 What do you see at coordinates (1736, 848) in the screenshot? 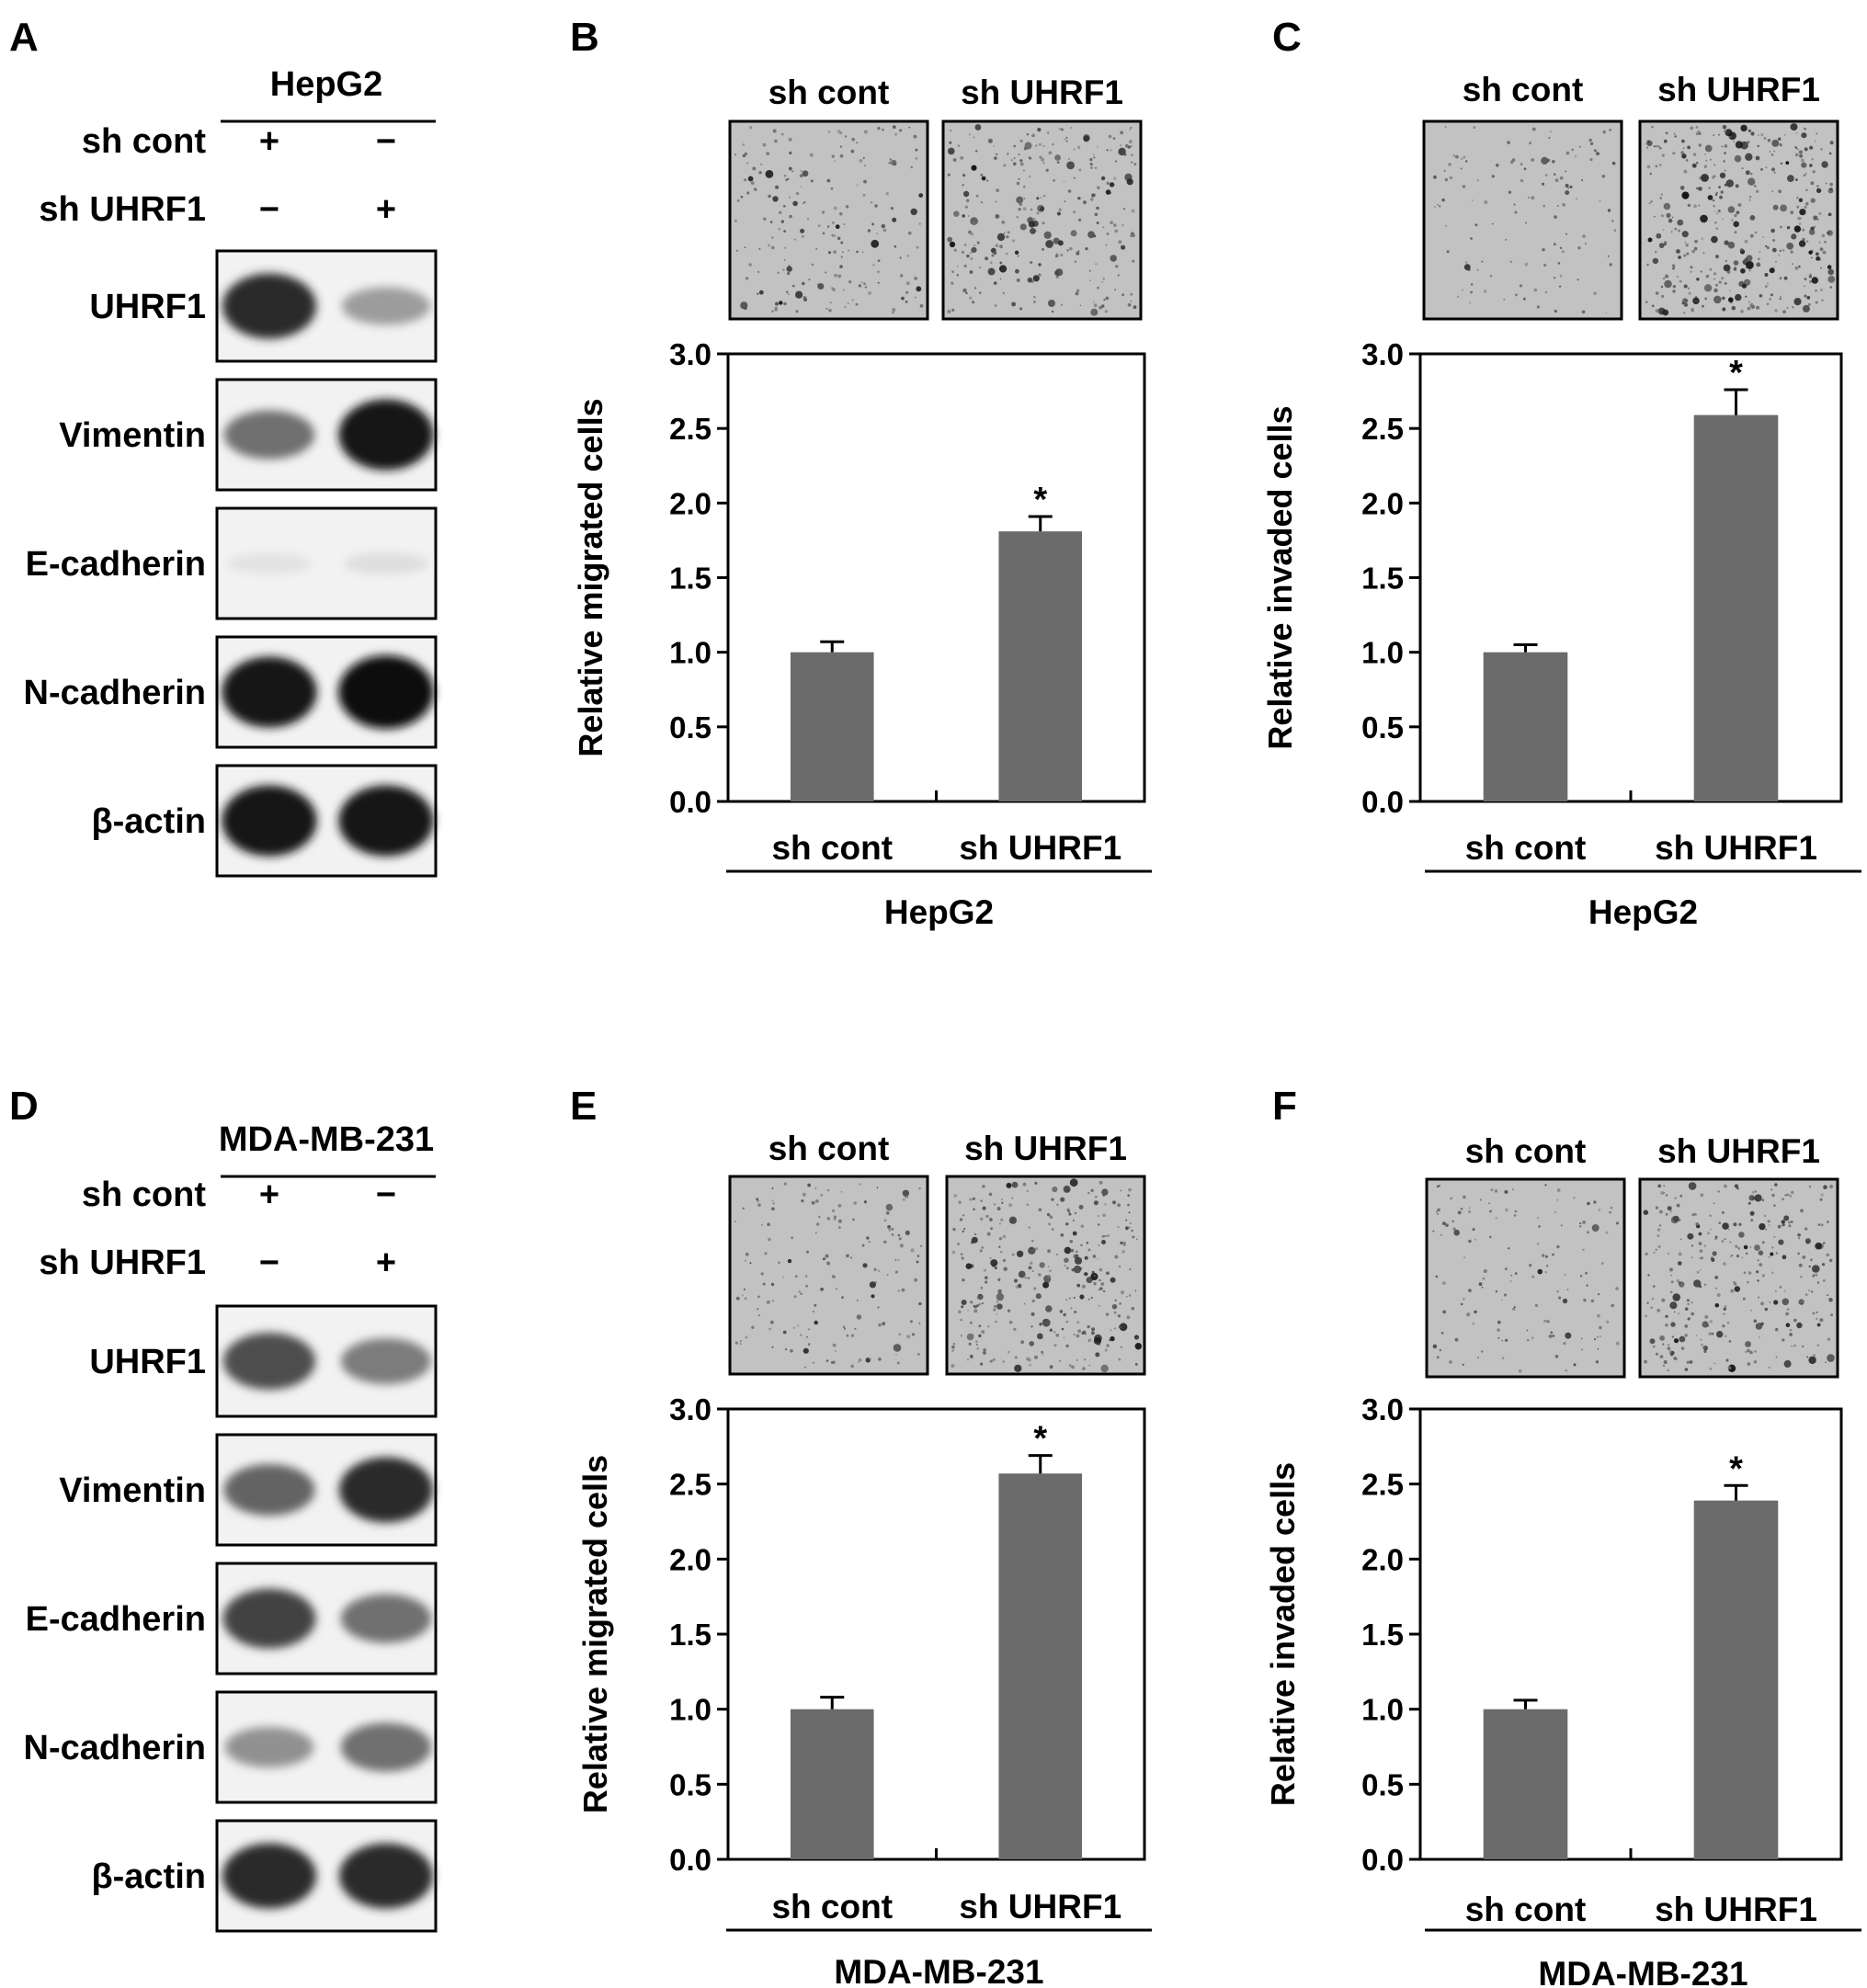
I see `x-category-label: sh UHRF1` at bounding box center [1736, 848].